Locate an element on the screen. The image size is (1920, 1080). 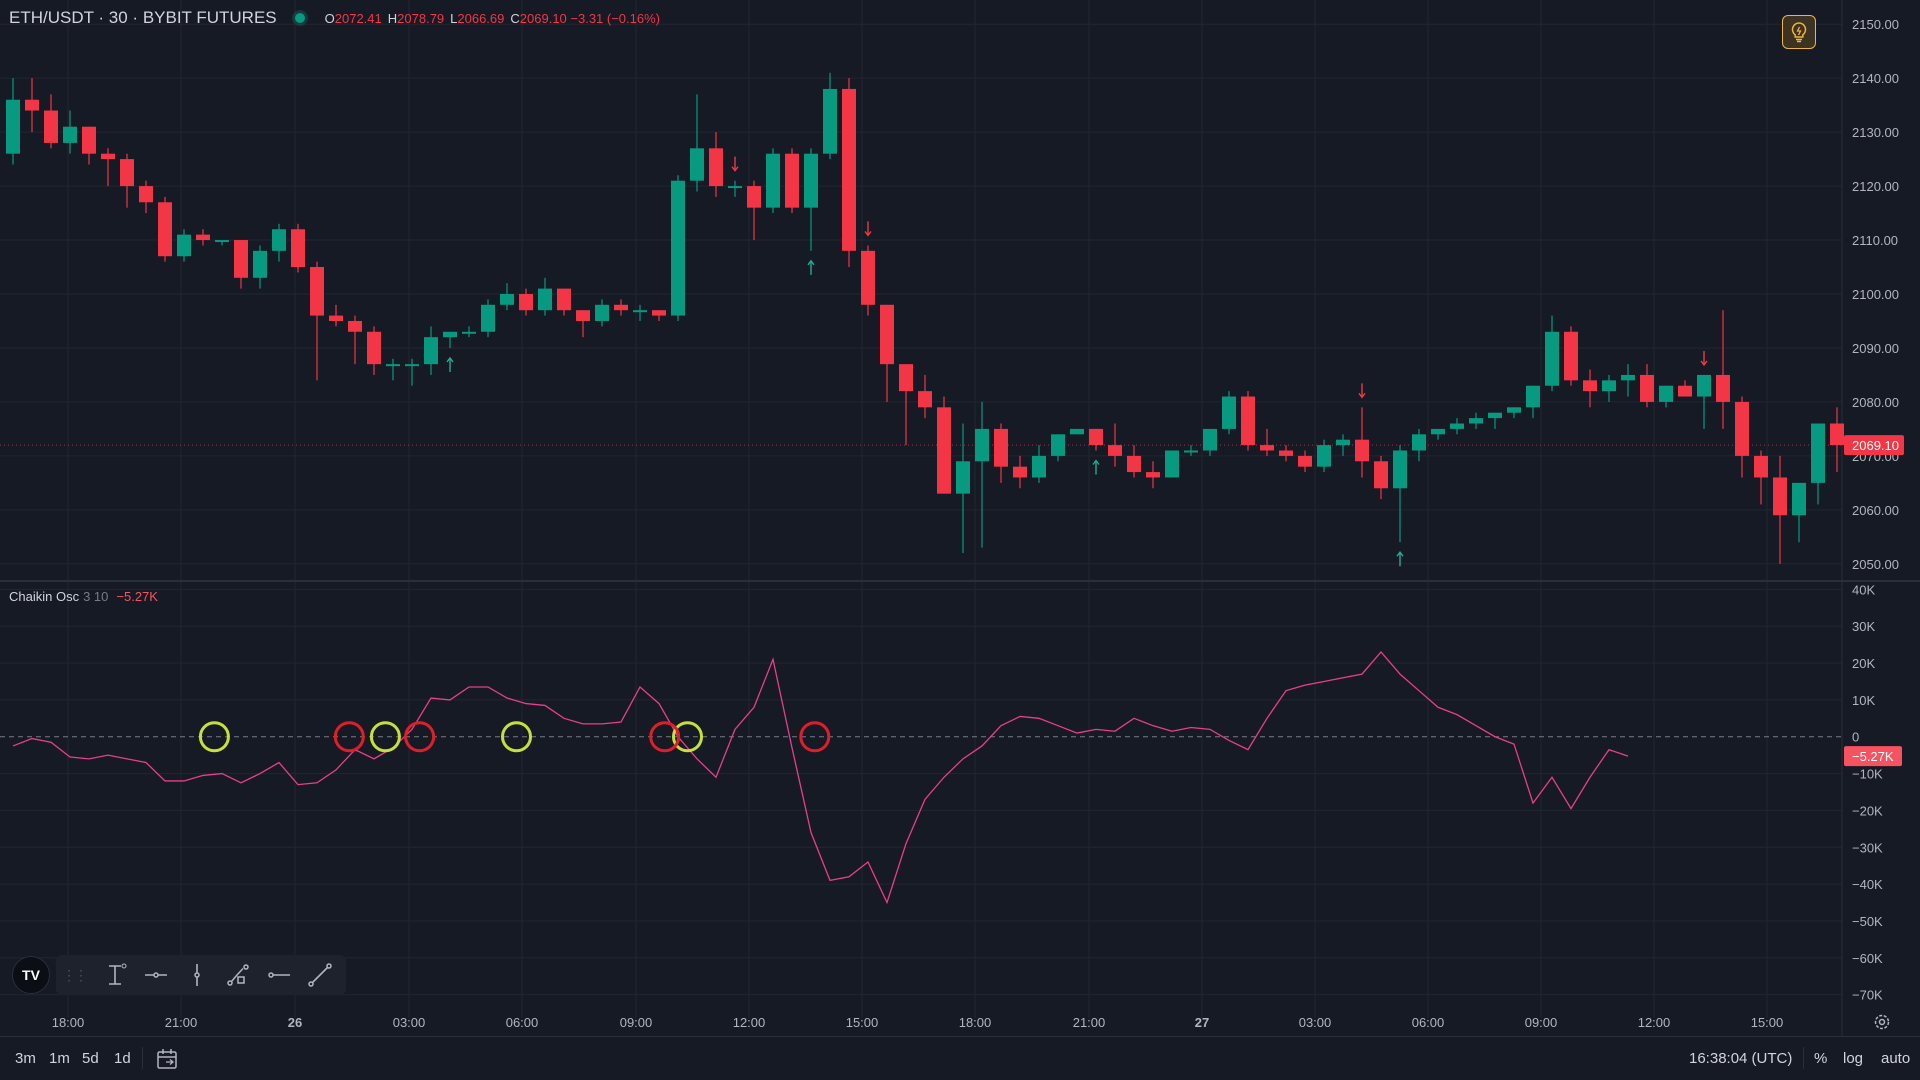
osc-tick-label: 10K is located at coordinates (1863, 700).